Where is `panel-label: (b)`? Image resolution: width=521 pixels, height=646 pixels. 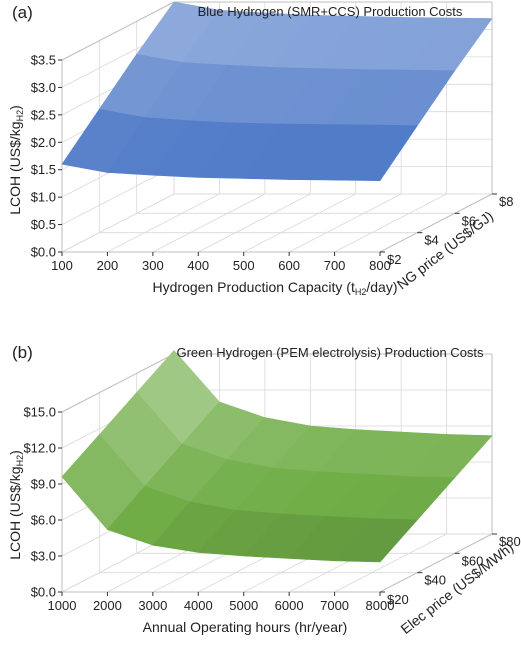 panel-label: (b) is located at coordinates (22, 352).